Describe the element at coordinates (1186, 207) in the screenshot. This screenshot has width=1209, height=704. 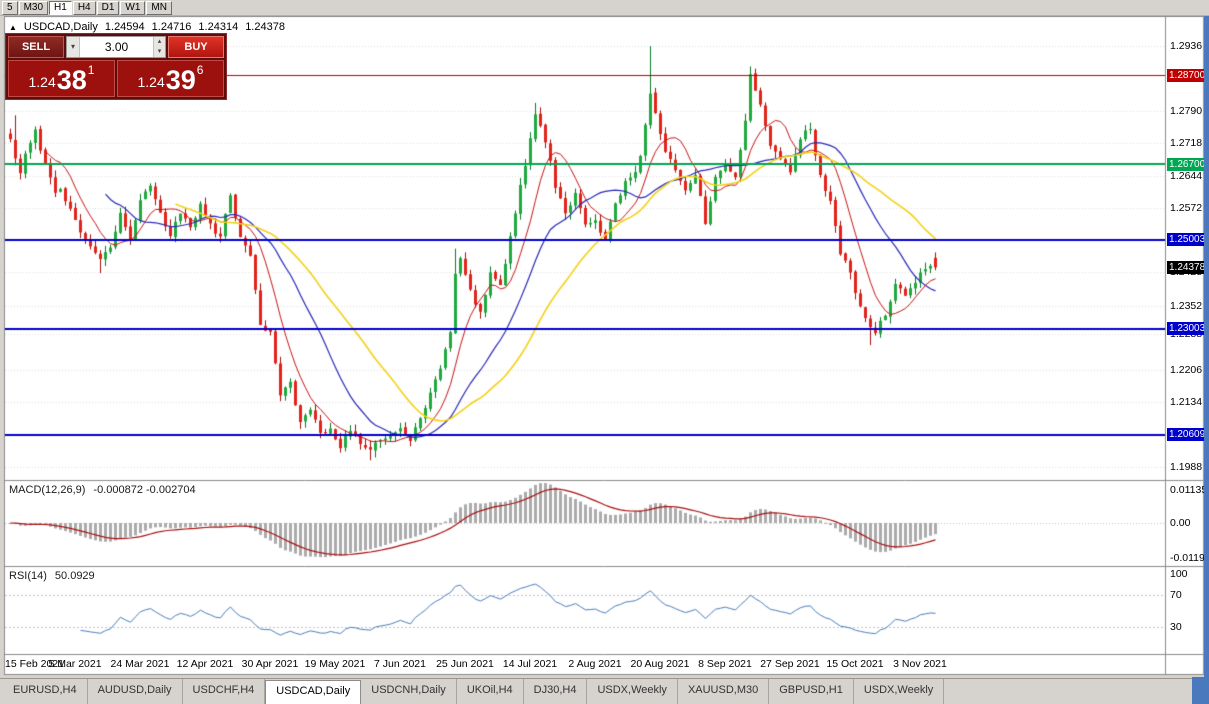
I see `price-tick: 1.2572` at that location.